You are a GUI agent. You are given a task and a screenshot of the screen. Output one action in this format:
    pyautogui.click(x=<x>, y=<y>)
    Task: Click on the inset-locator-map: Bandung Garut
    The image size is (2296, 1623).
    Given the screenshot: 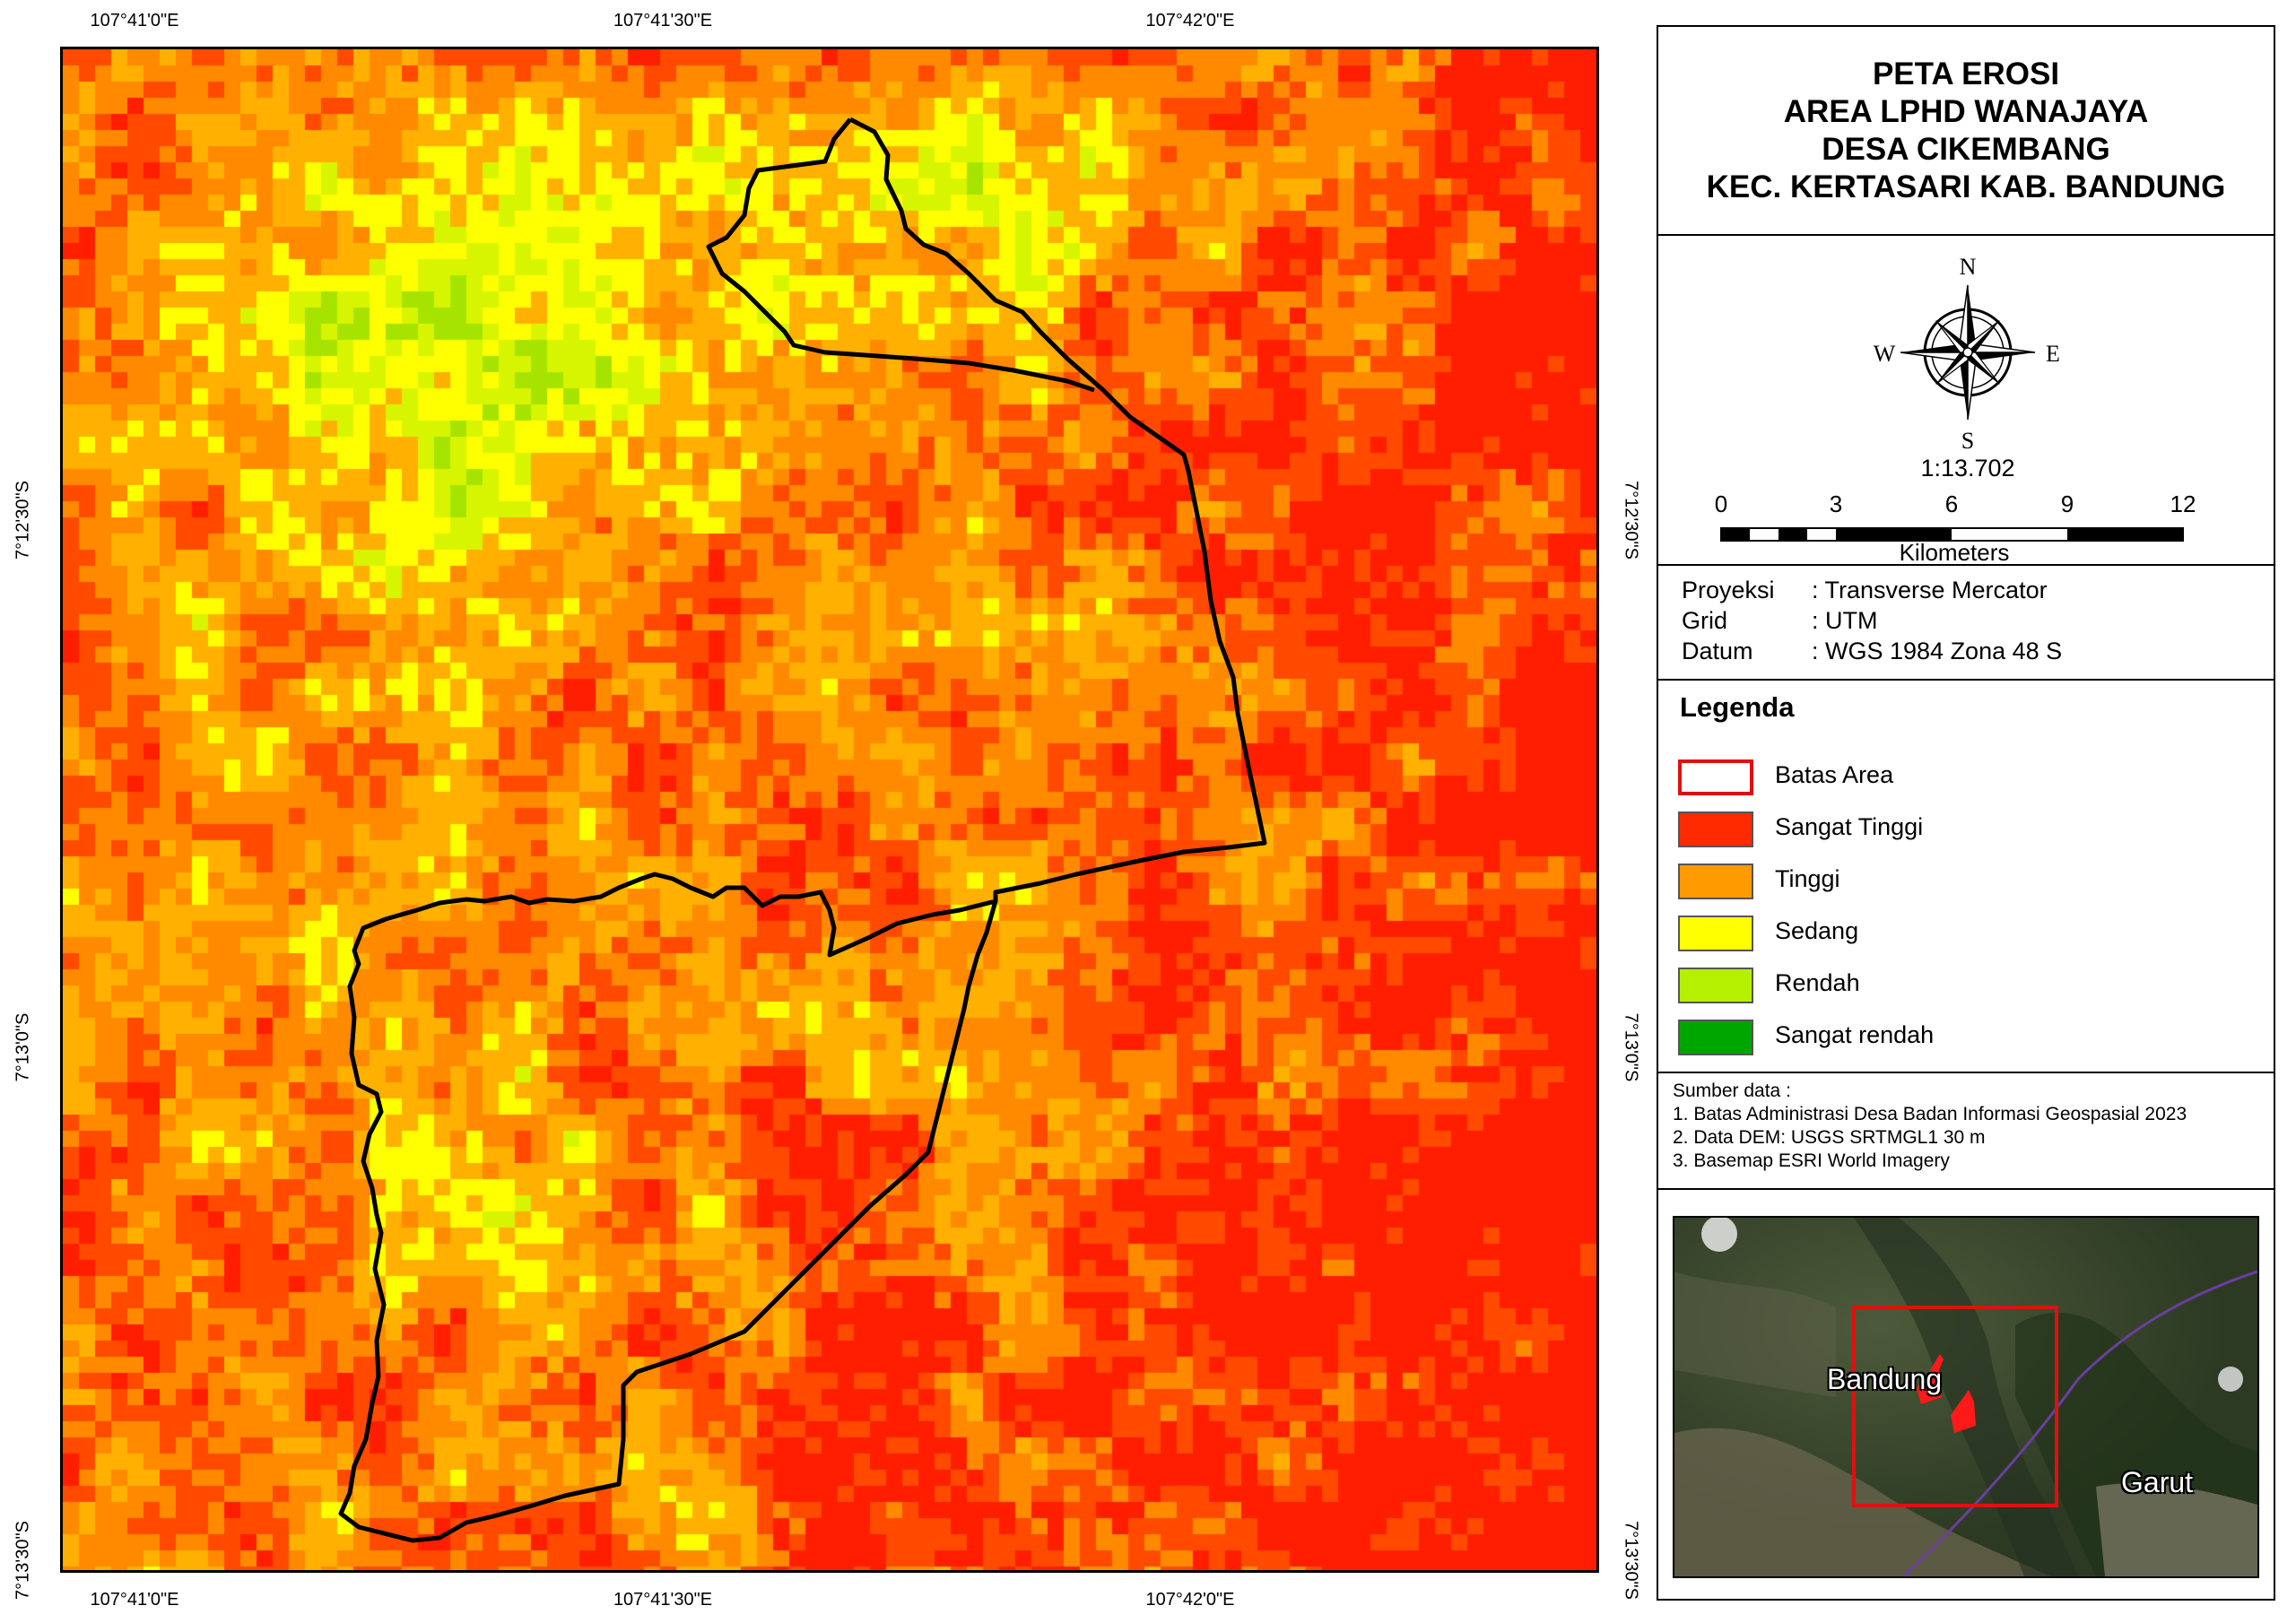 What is the action you would take?
    pyautogui.click(x=1966, y=1397)
    